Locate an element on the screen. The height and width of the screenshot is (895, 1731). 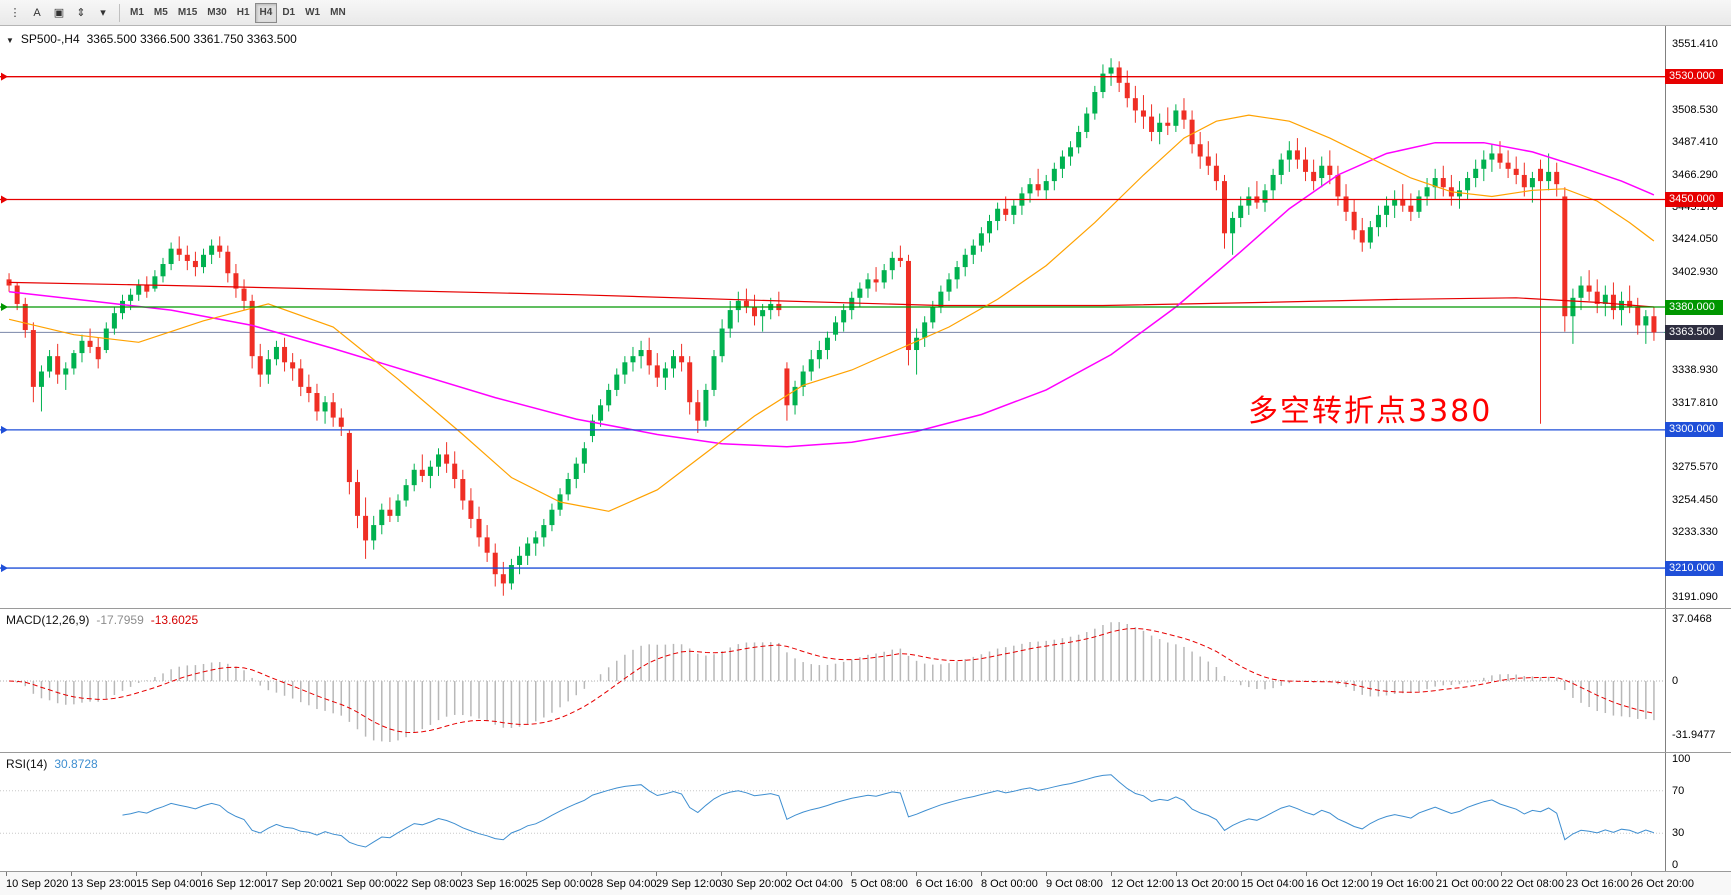
tab-timeframe-m15: M15 is located at coordinates (187, 12).